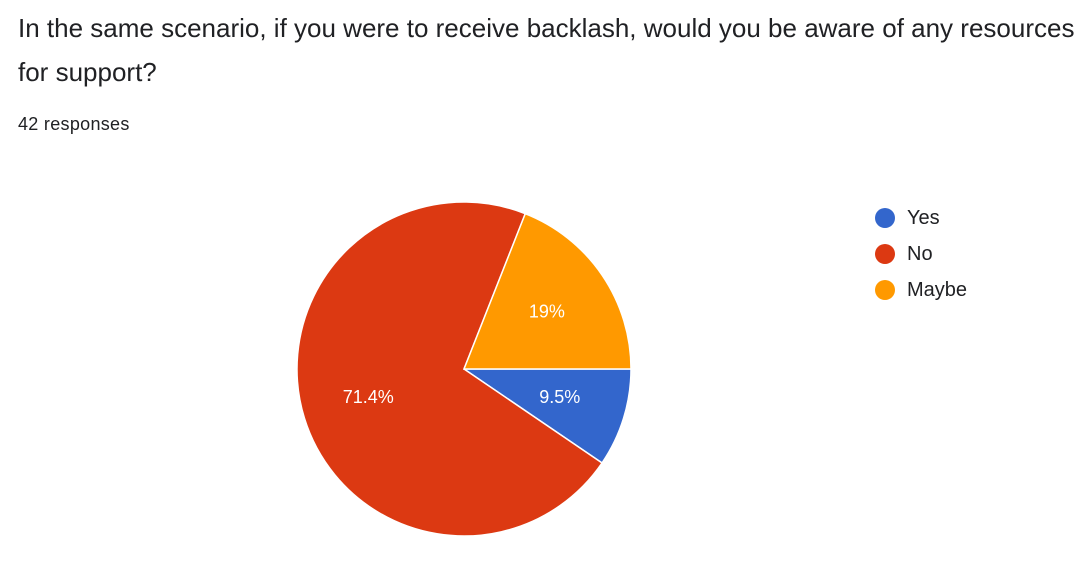 The image size is (1090, 575). What do you see at coordinates (937, 289) in the screenshot?
I see `legend-label: Maybe` at bounding box center [937, 289].